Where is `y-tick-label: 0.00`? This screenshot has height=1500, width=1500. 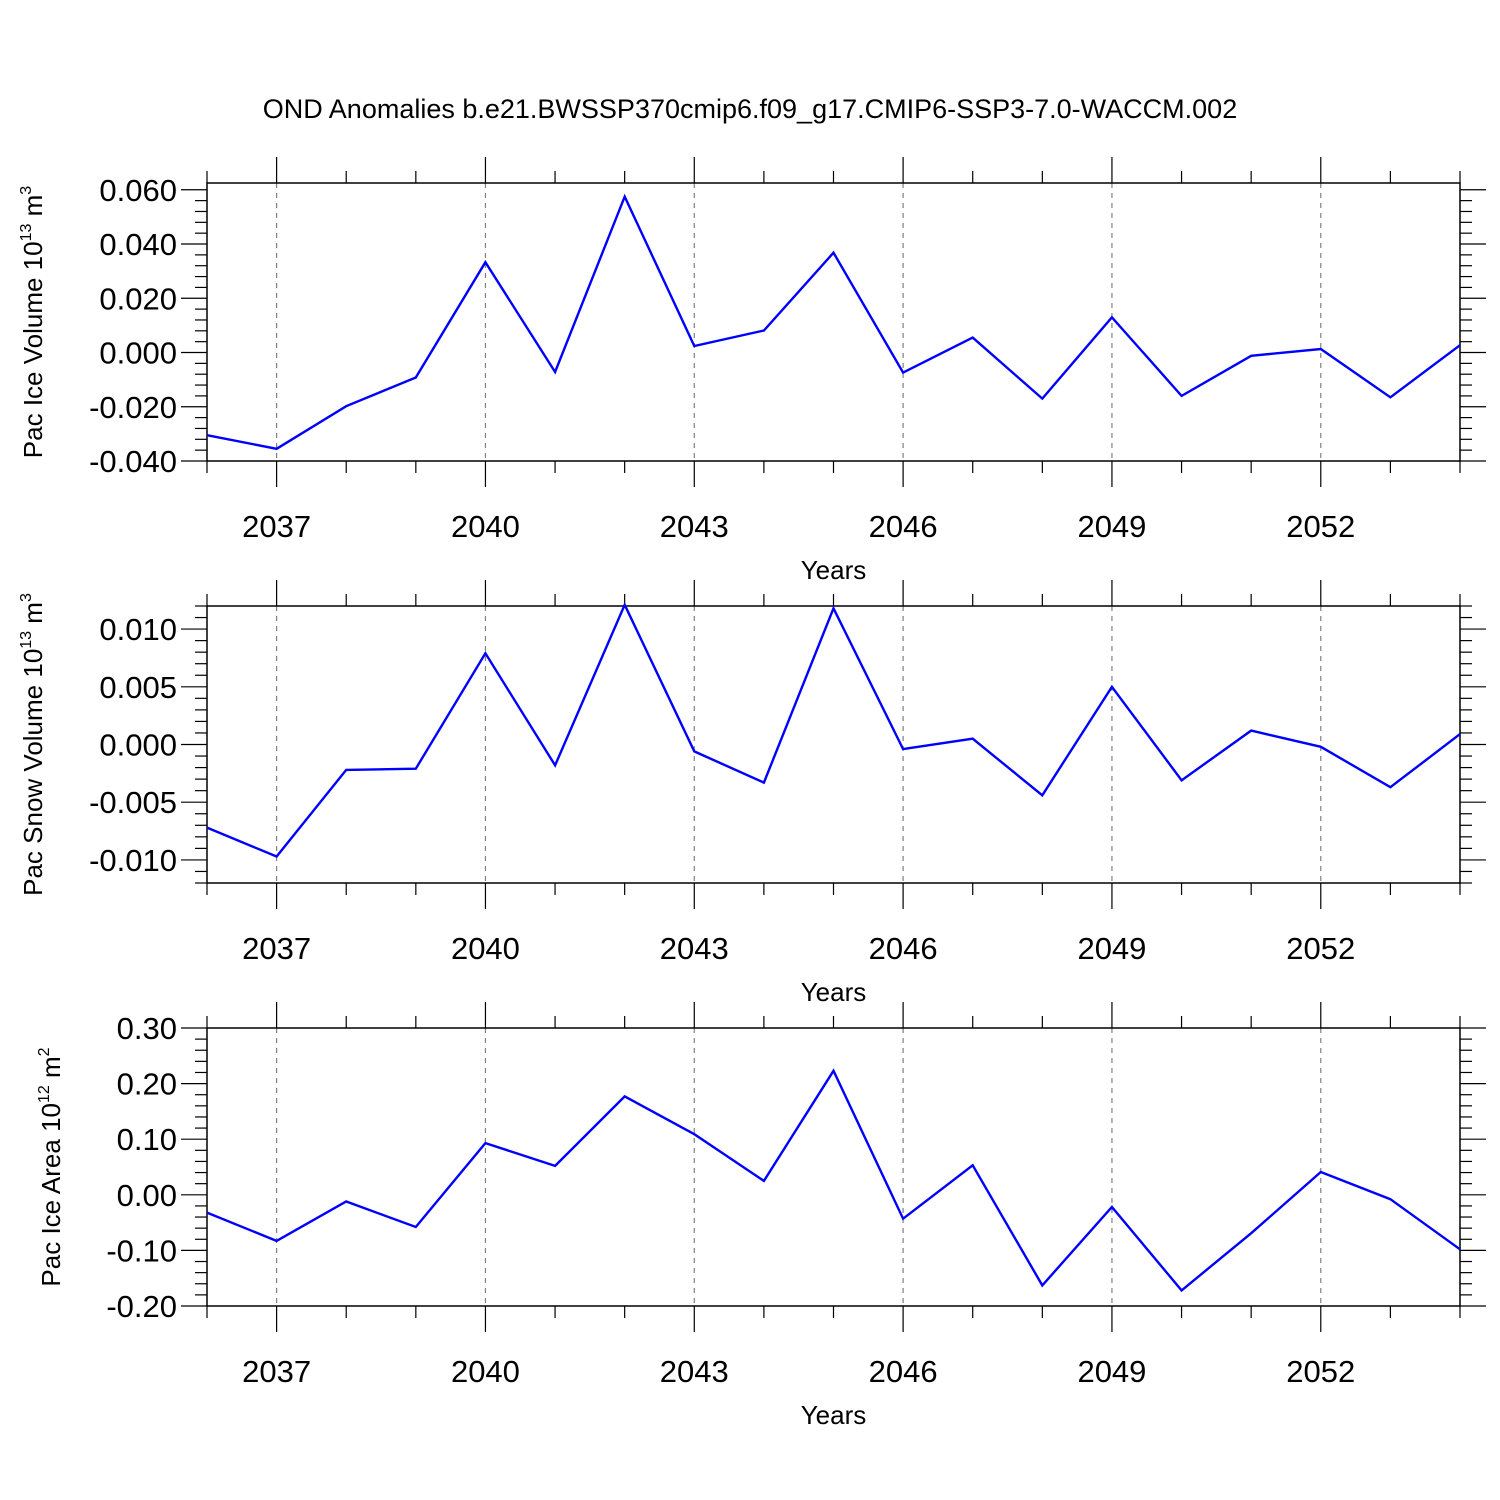 y-tick-label: 0.00 is located at coordinates (147, 1195).